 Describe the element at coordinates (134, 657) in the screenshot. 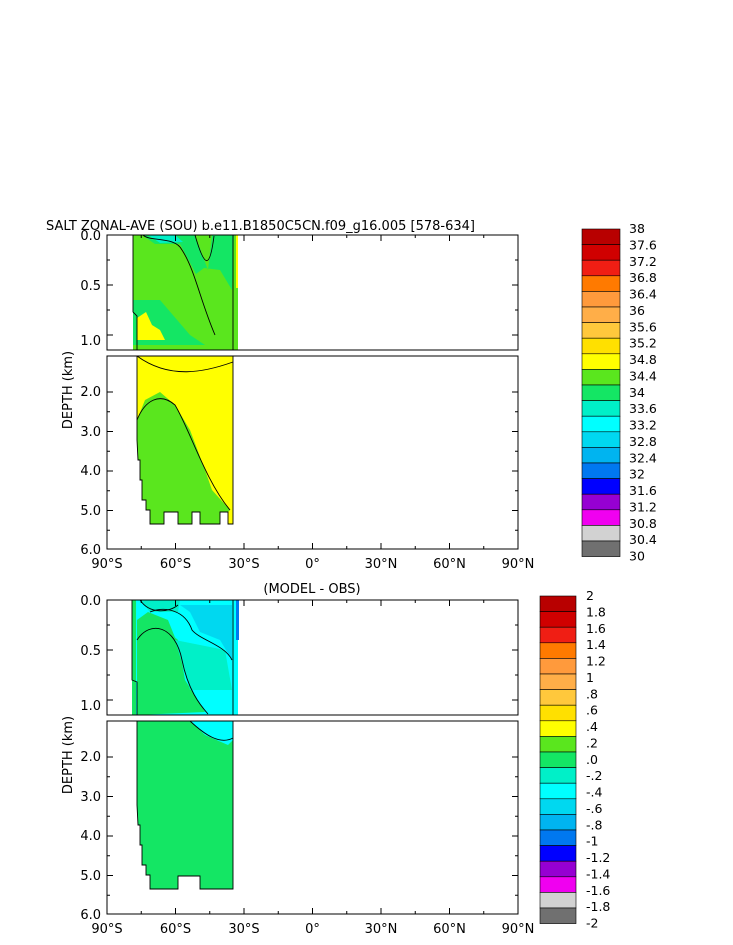

I see `field-shape-0.2-edge` at that location.